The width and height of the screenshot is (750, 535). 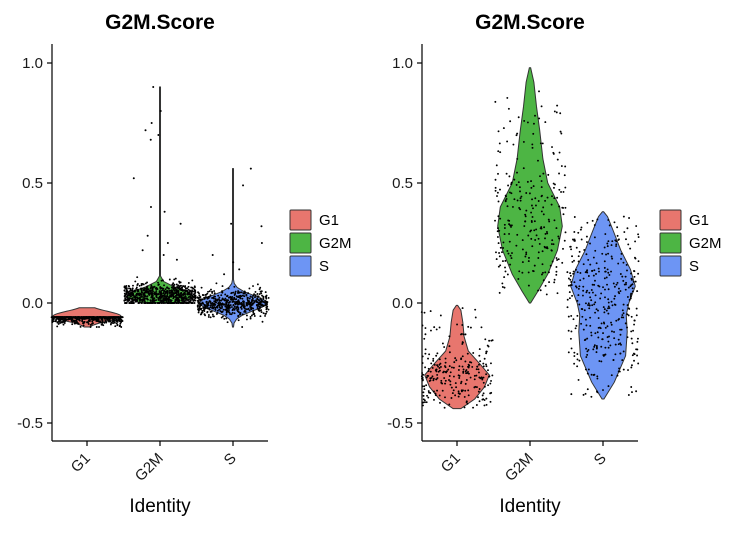 What do you see at coordinates (600, 459) in the screenshot?
I see `x-tick-label: S` at bounding box center [600, 459].